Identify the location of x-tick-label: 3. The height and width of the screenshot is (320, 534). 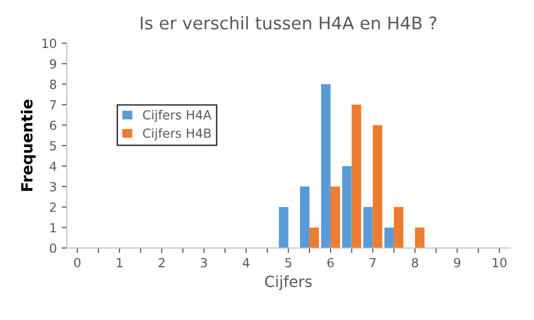
(203, 263).